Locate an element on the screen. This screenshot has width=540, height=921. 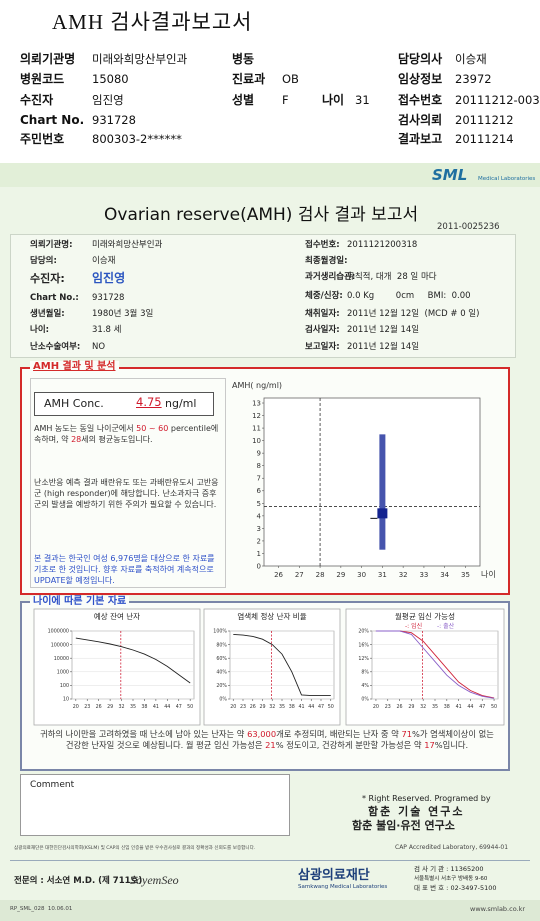
x-tick-label: 30 is located at coordinates (361, 575).